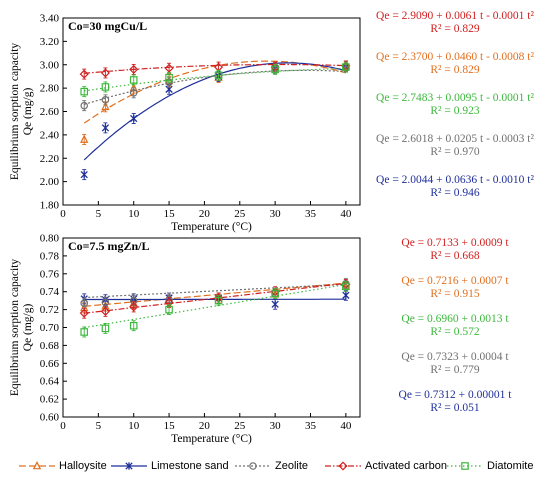 This screenshot has height=477, width=550. Describe the element at coordinates (28, 328) in the screenshot. I see `y-axis-unit-label: Qe (mg/g)` at that location.